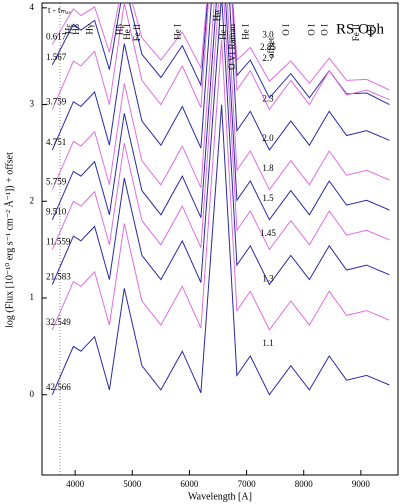  I want to click on offset-label: 1.5, so click(268, 198).